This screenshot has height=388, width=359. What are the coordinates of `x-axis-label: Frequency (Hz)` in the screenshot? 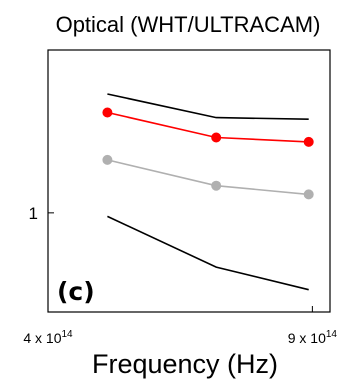 It's located at (185, 364).